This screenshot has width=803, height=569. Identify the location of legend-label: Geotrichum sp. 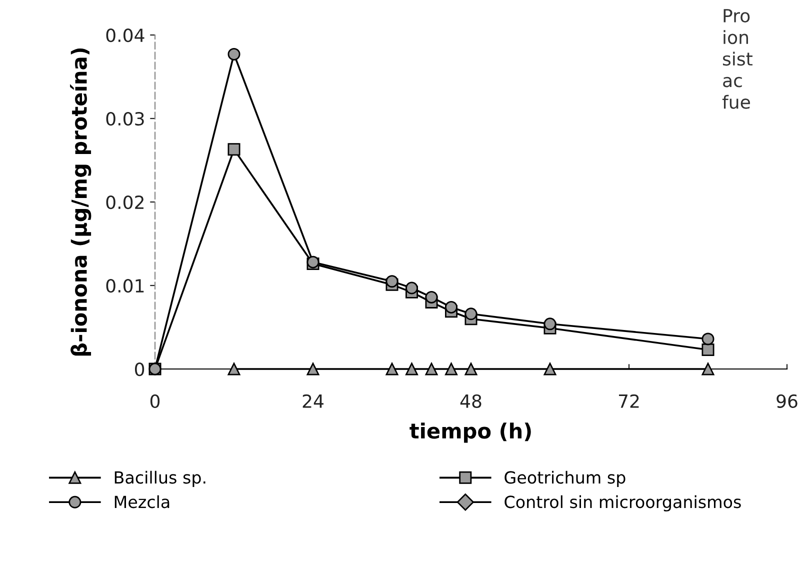
(565, 478).